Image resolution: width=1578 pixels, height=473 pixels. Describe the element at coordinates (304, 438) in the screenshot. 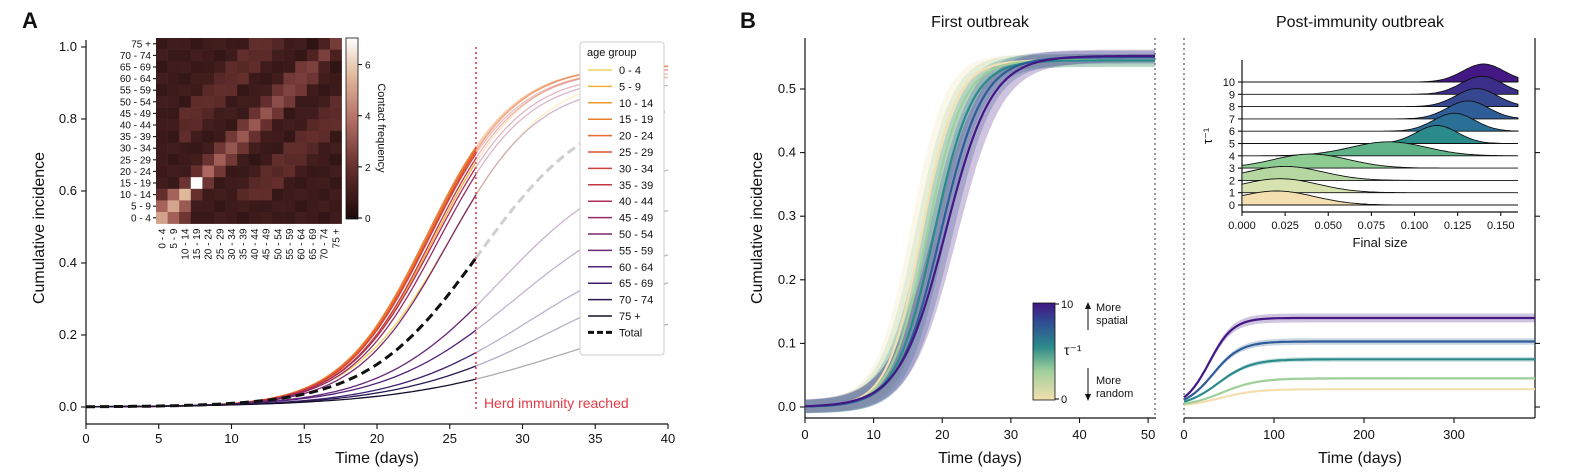

I see `a-xtick-label: 15` at that location.